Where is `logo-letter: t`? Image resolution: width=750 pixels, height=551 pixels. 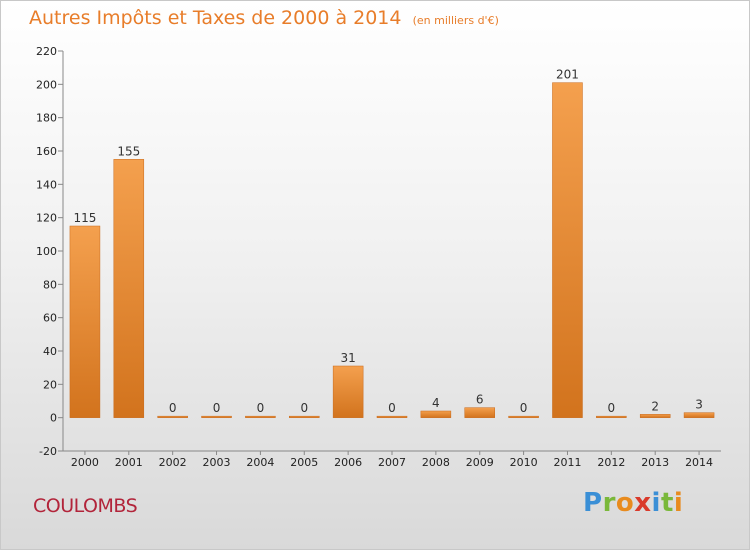 logo-letter: t is located at coordinates (667, 503).